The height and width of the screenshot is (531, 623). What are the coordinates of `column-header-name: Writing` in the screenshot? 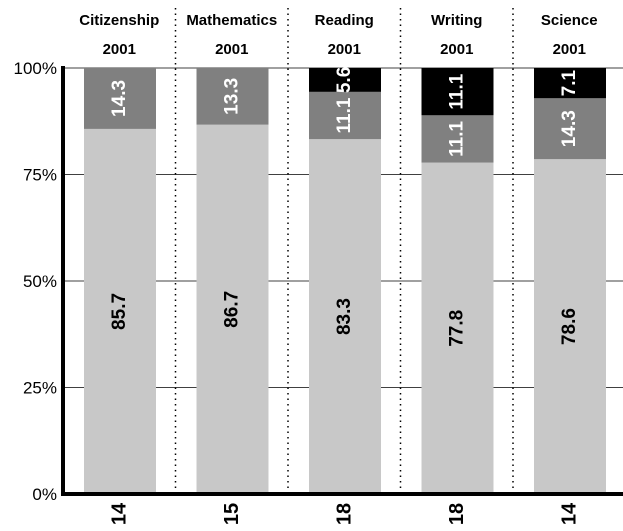 It's located at (456, 20).